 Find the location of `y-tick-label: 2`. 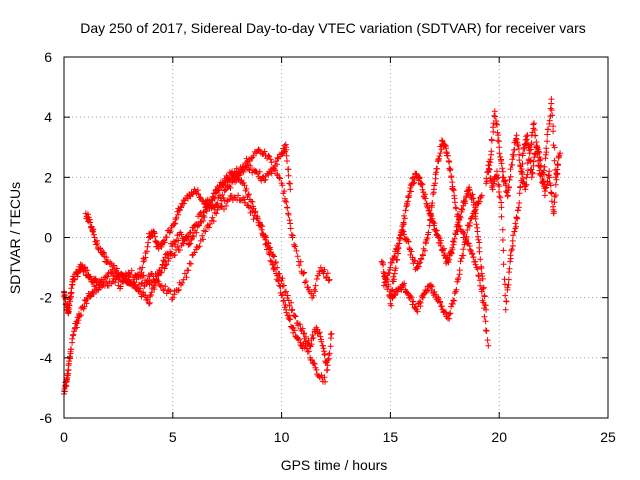

y-tick-label: 2 is located at coordinates (48, 177).